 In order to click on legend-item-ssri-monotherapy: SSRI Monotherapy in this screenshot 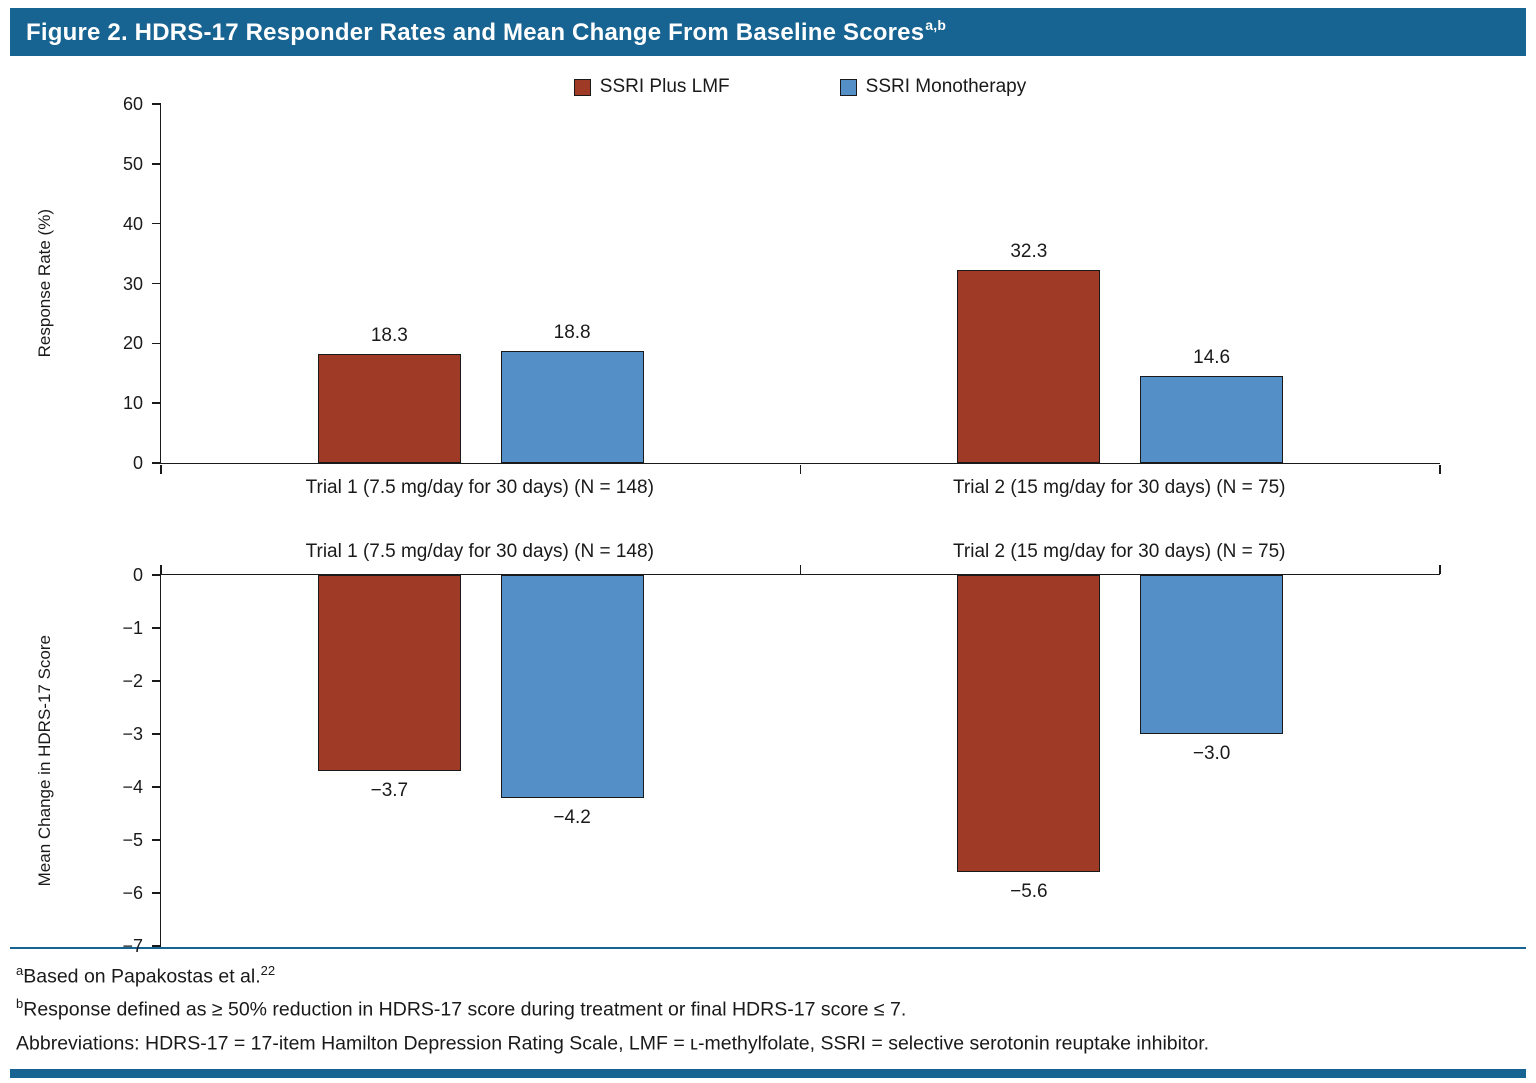, I will do `click(933, 87)`.